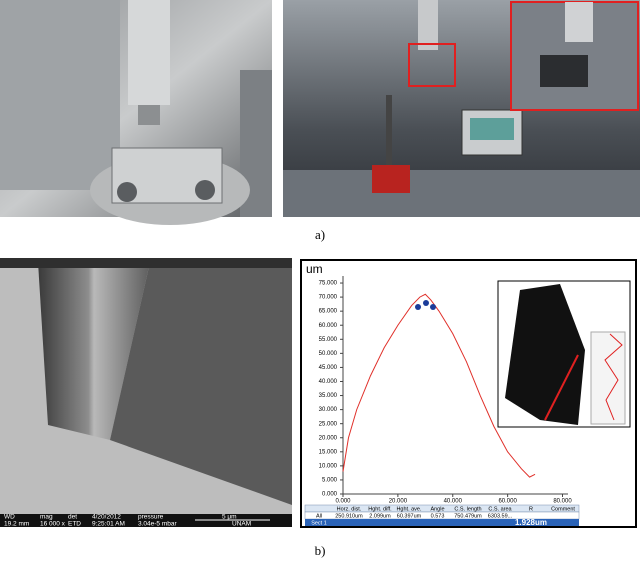 This screenshot has height=567, width=643. Describe the element at coordinates (349, 516) in the screenshot. I see `table-cell: 250.910um` at that location.